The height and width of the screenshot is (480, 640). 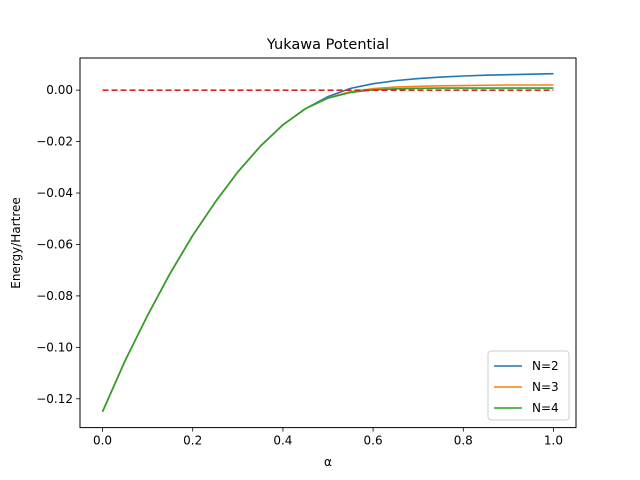 I want to click on x-tick-label: 0.6, so click(x=373, y=441).